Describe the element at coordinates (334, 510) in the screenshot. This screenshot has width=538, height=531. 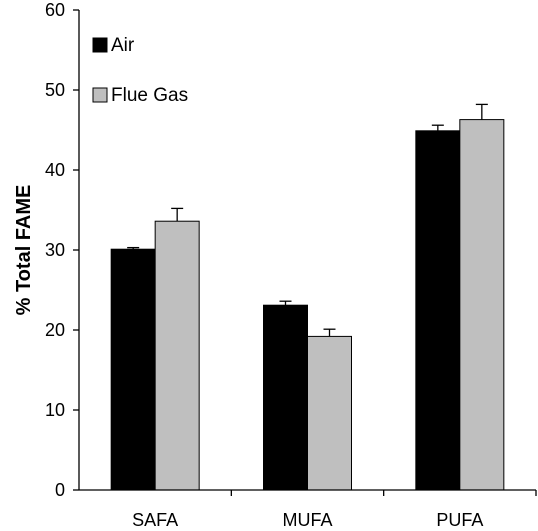
I see `x-ticks: SAFA MUFA PUFA` at that location.